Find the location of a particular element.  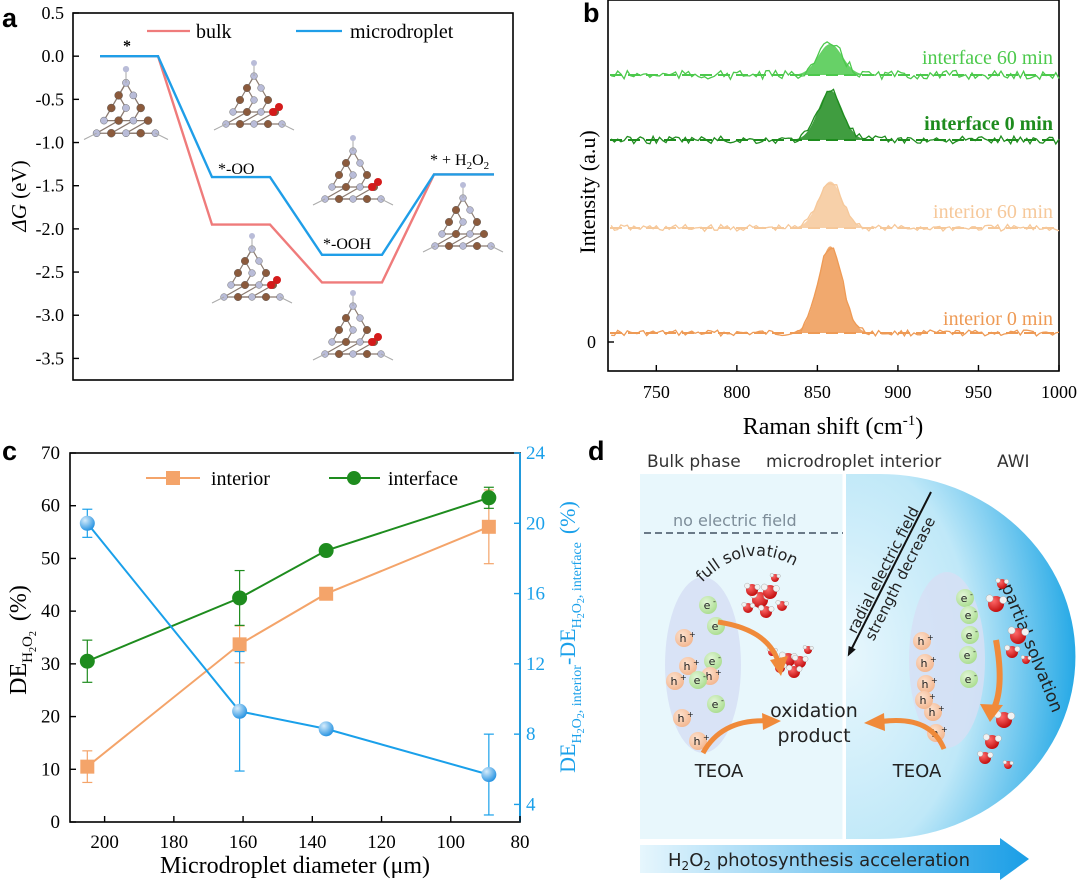

x-tick-label: 200 is located at coordinates (104, 842).